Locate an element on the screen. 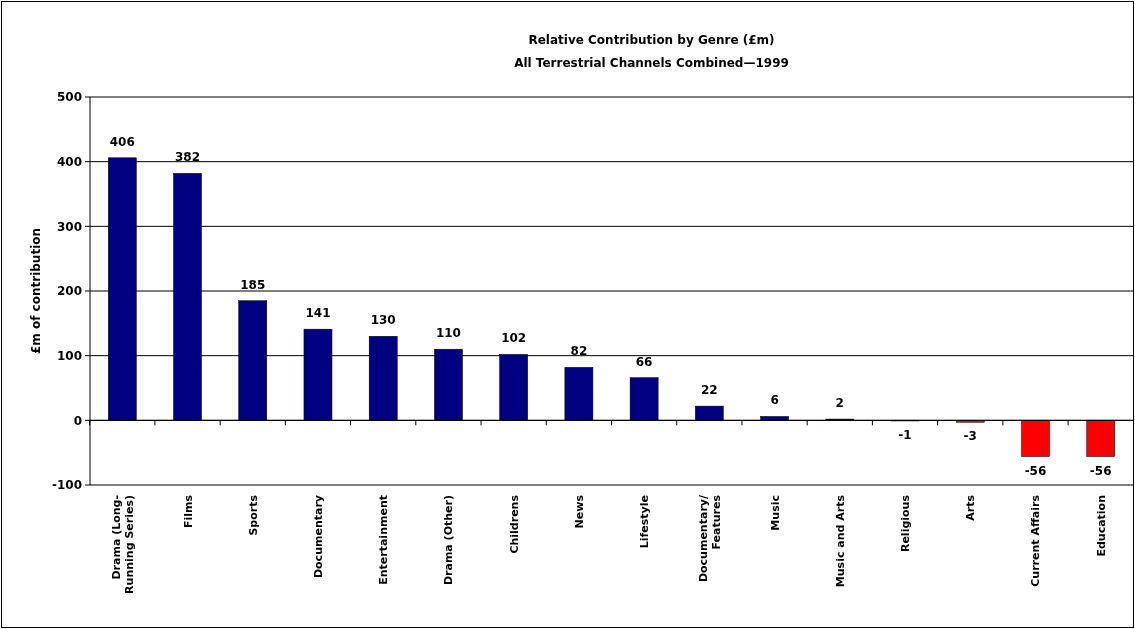 This screenshot has width=1135, height=629. x-tick-label: Current Affairs is located at coordinates (1036, 540).